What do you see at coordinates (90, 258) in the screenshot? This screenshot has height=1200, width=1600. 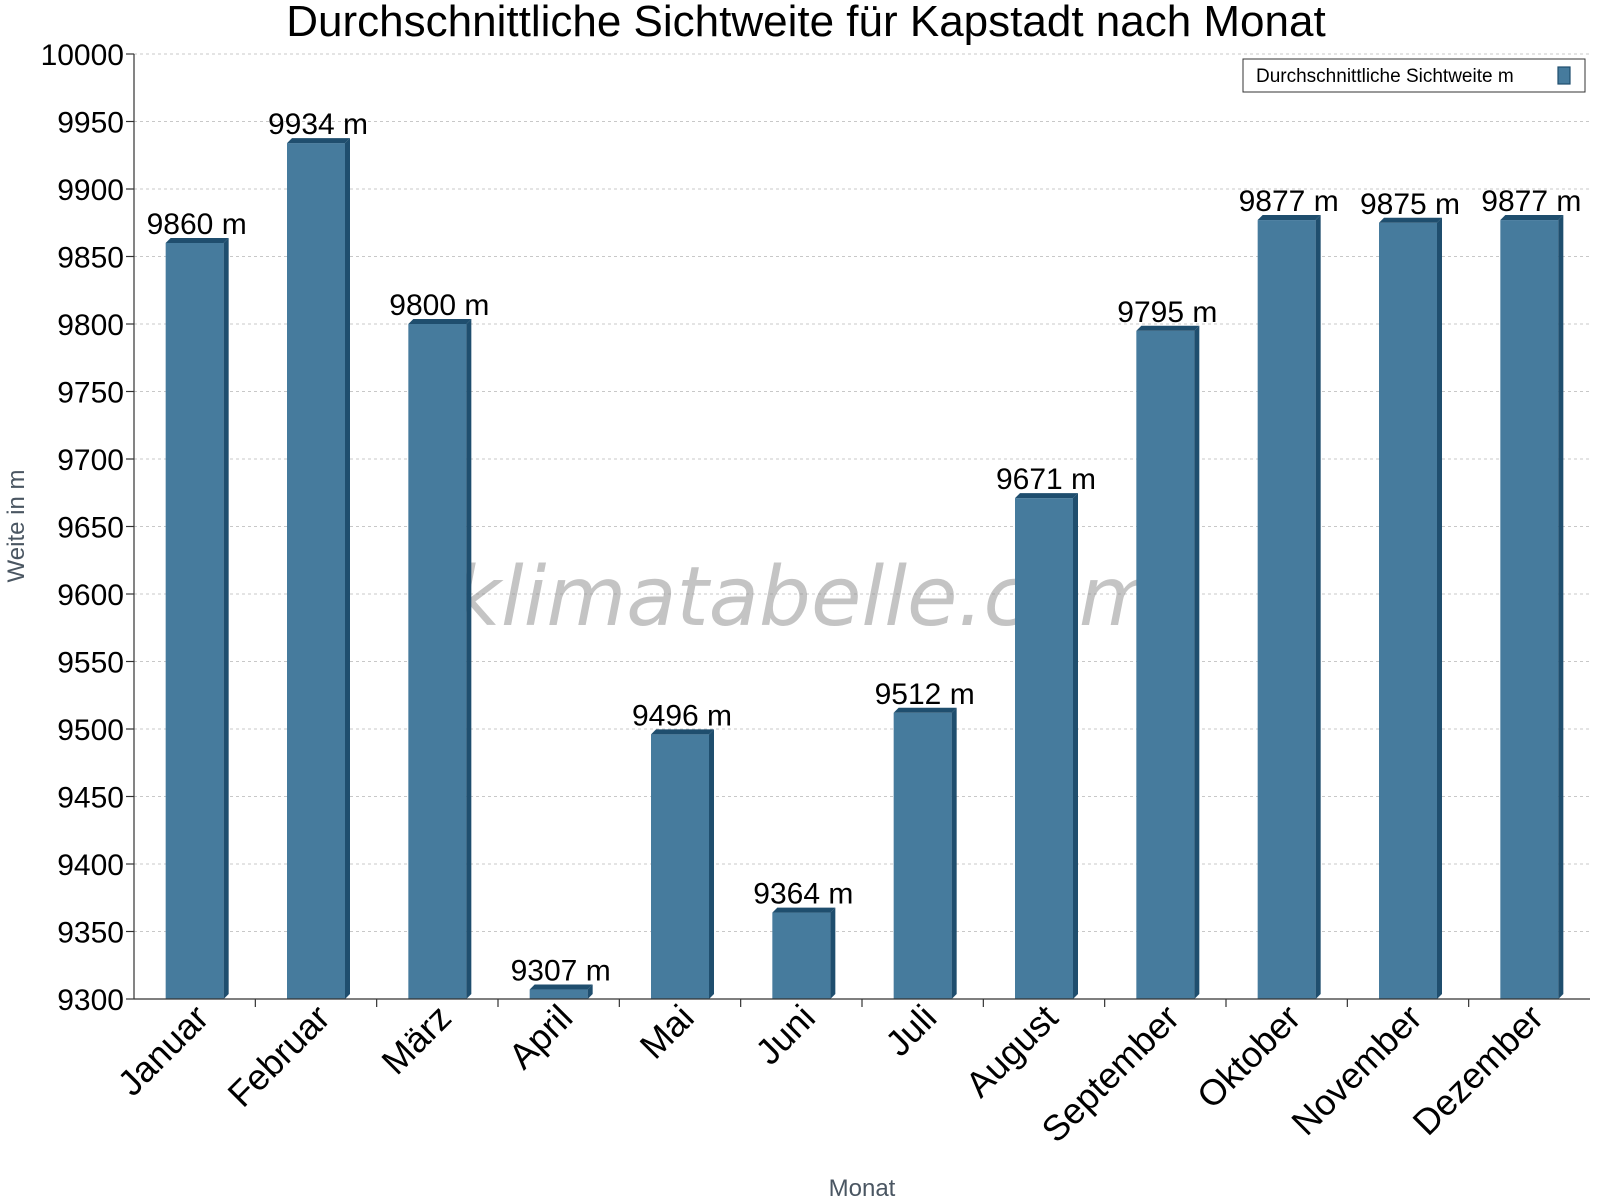 I see `y-tick-label: 9850` at bounding box center [90, 258].